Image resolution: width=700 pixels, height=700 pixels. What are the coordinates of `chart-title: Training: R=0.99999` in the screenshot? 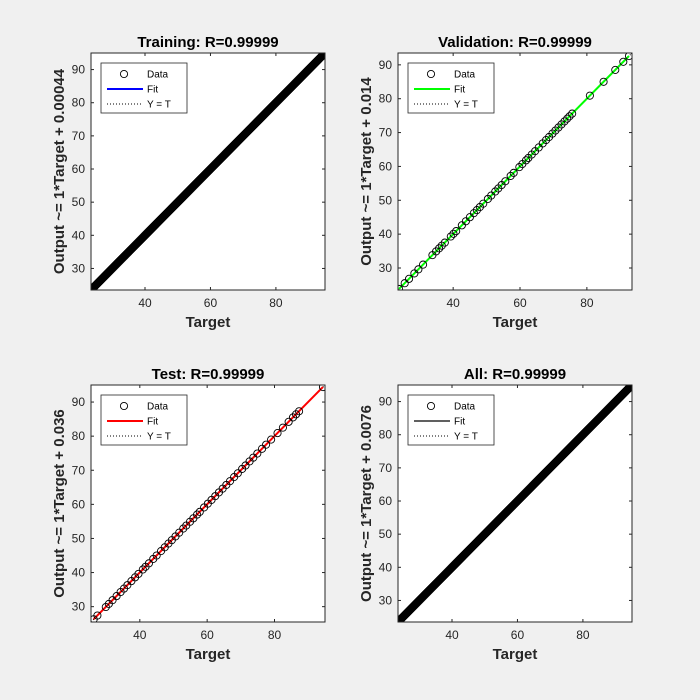 It's located at (207, 42).